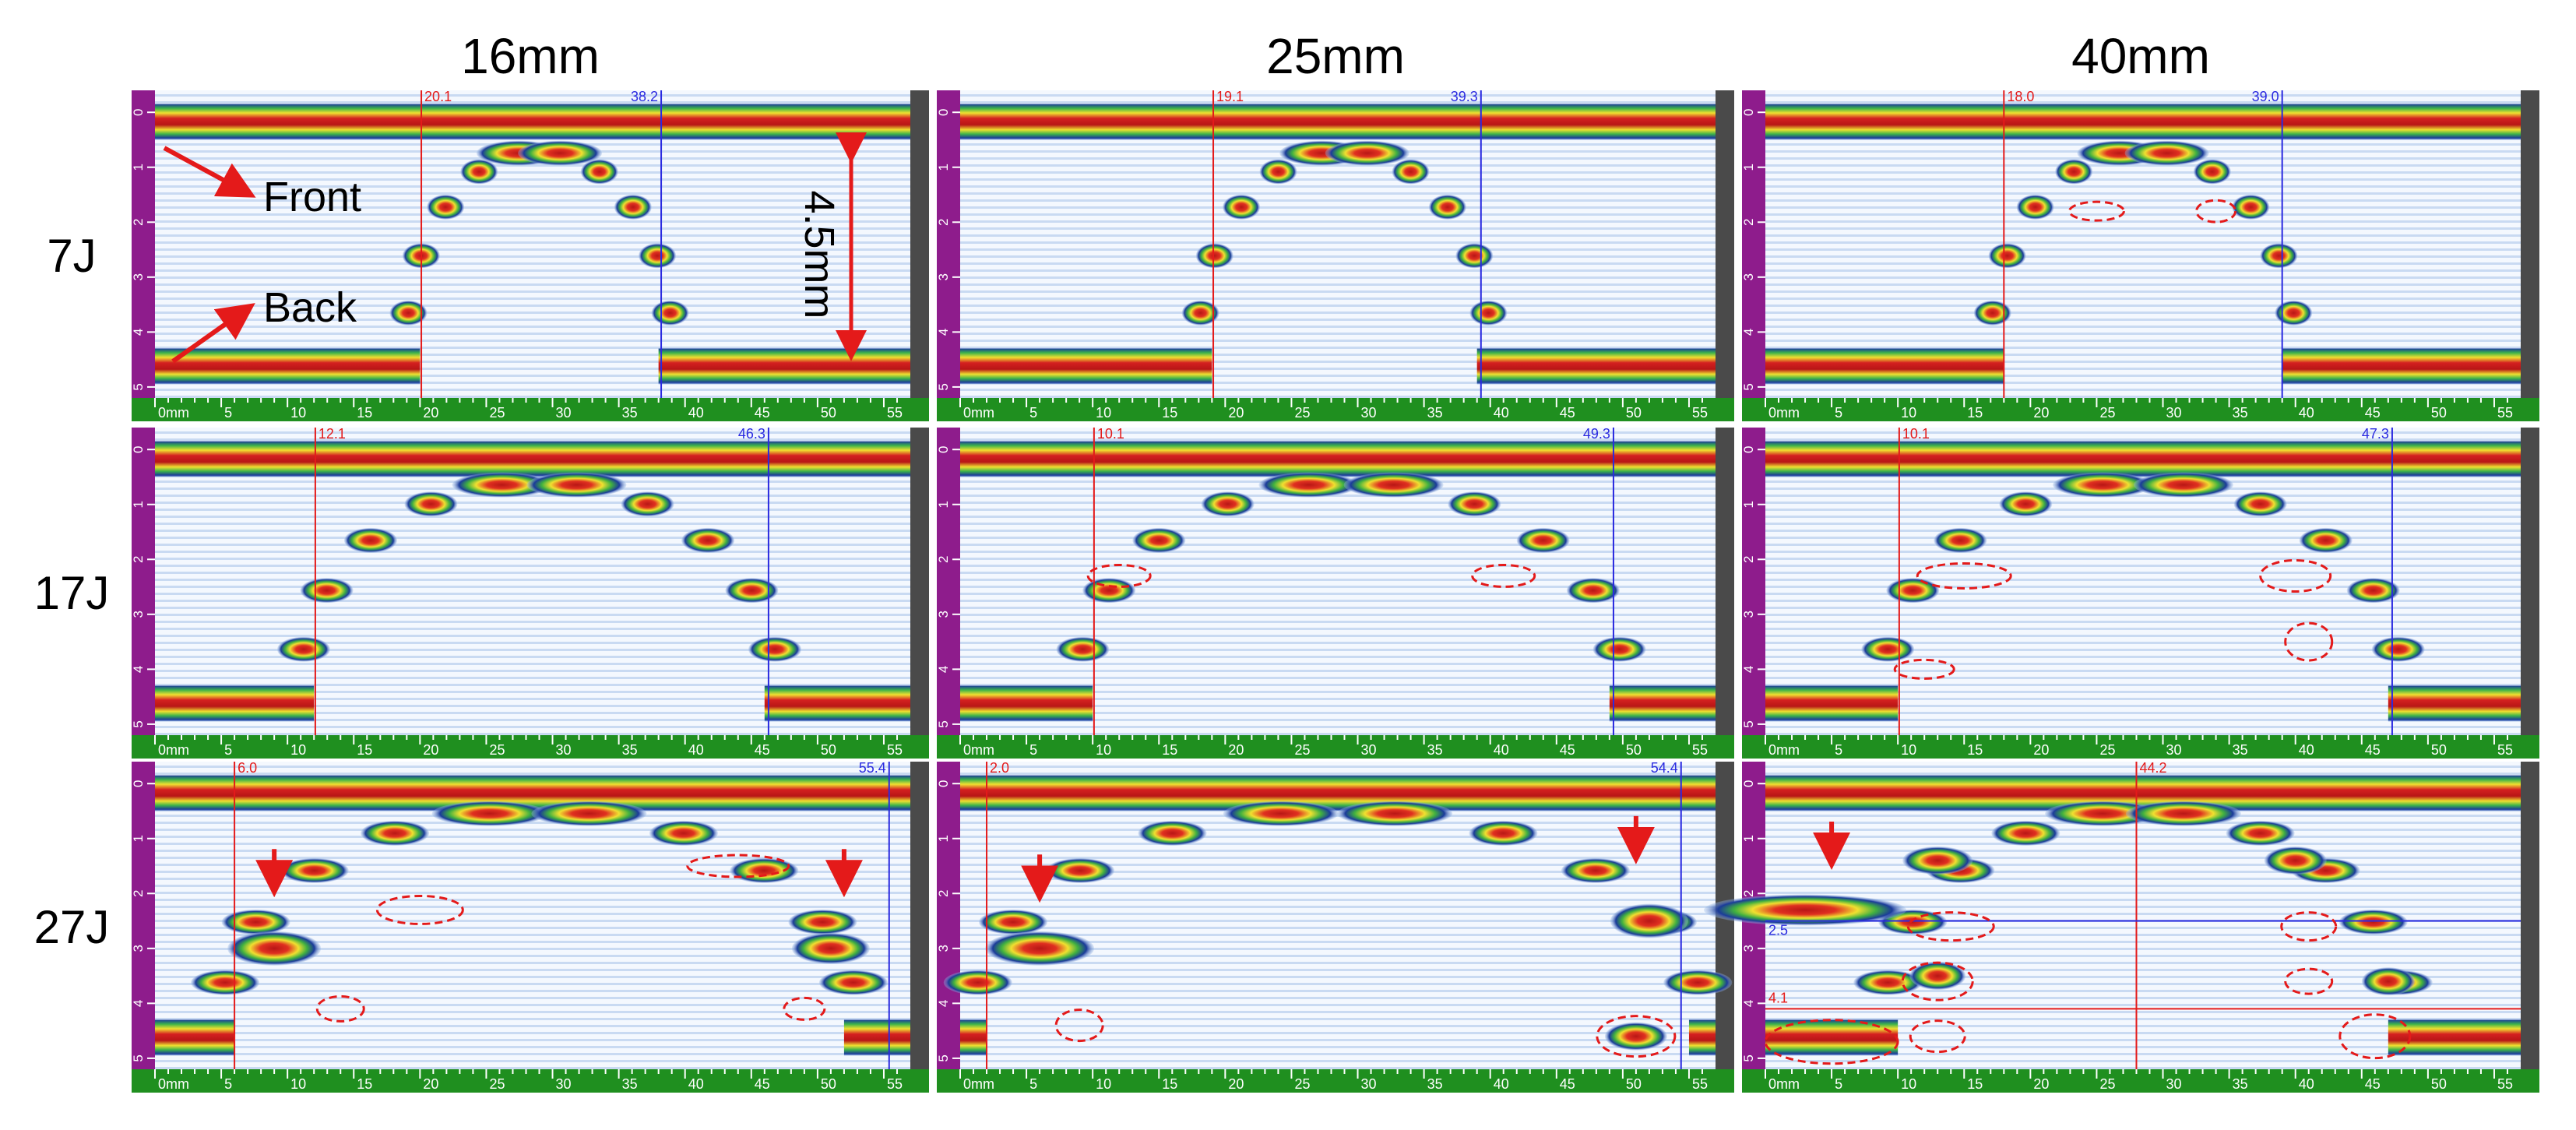 The height and width of the screenshot is (1130, 2576). What do you see at coordinates (830, 948) in the screenshot?
I see `delamination-echo` at bounding box center [830, 948].